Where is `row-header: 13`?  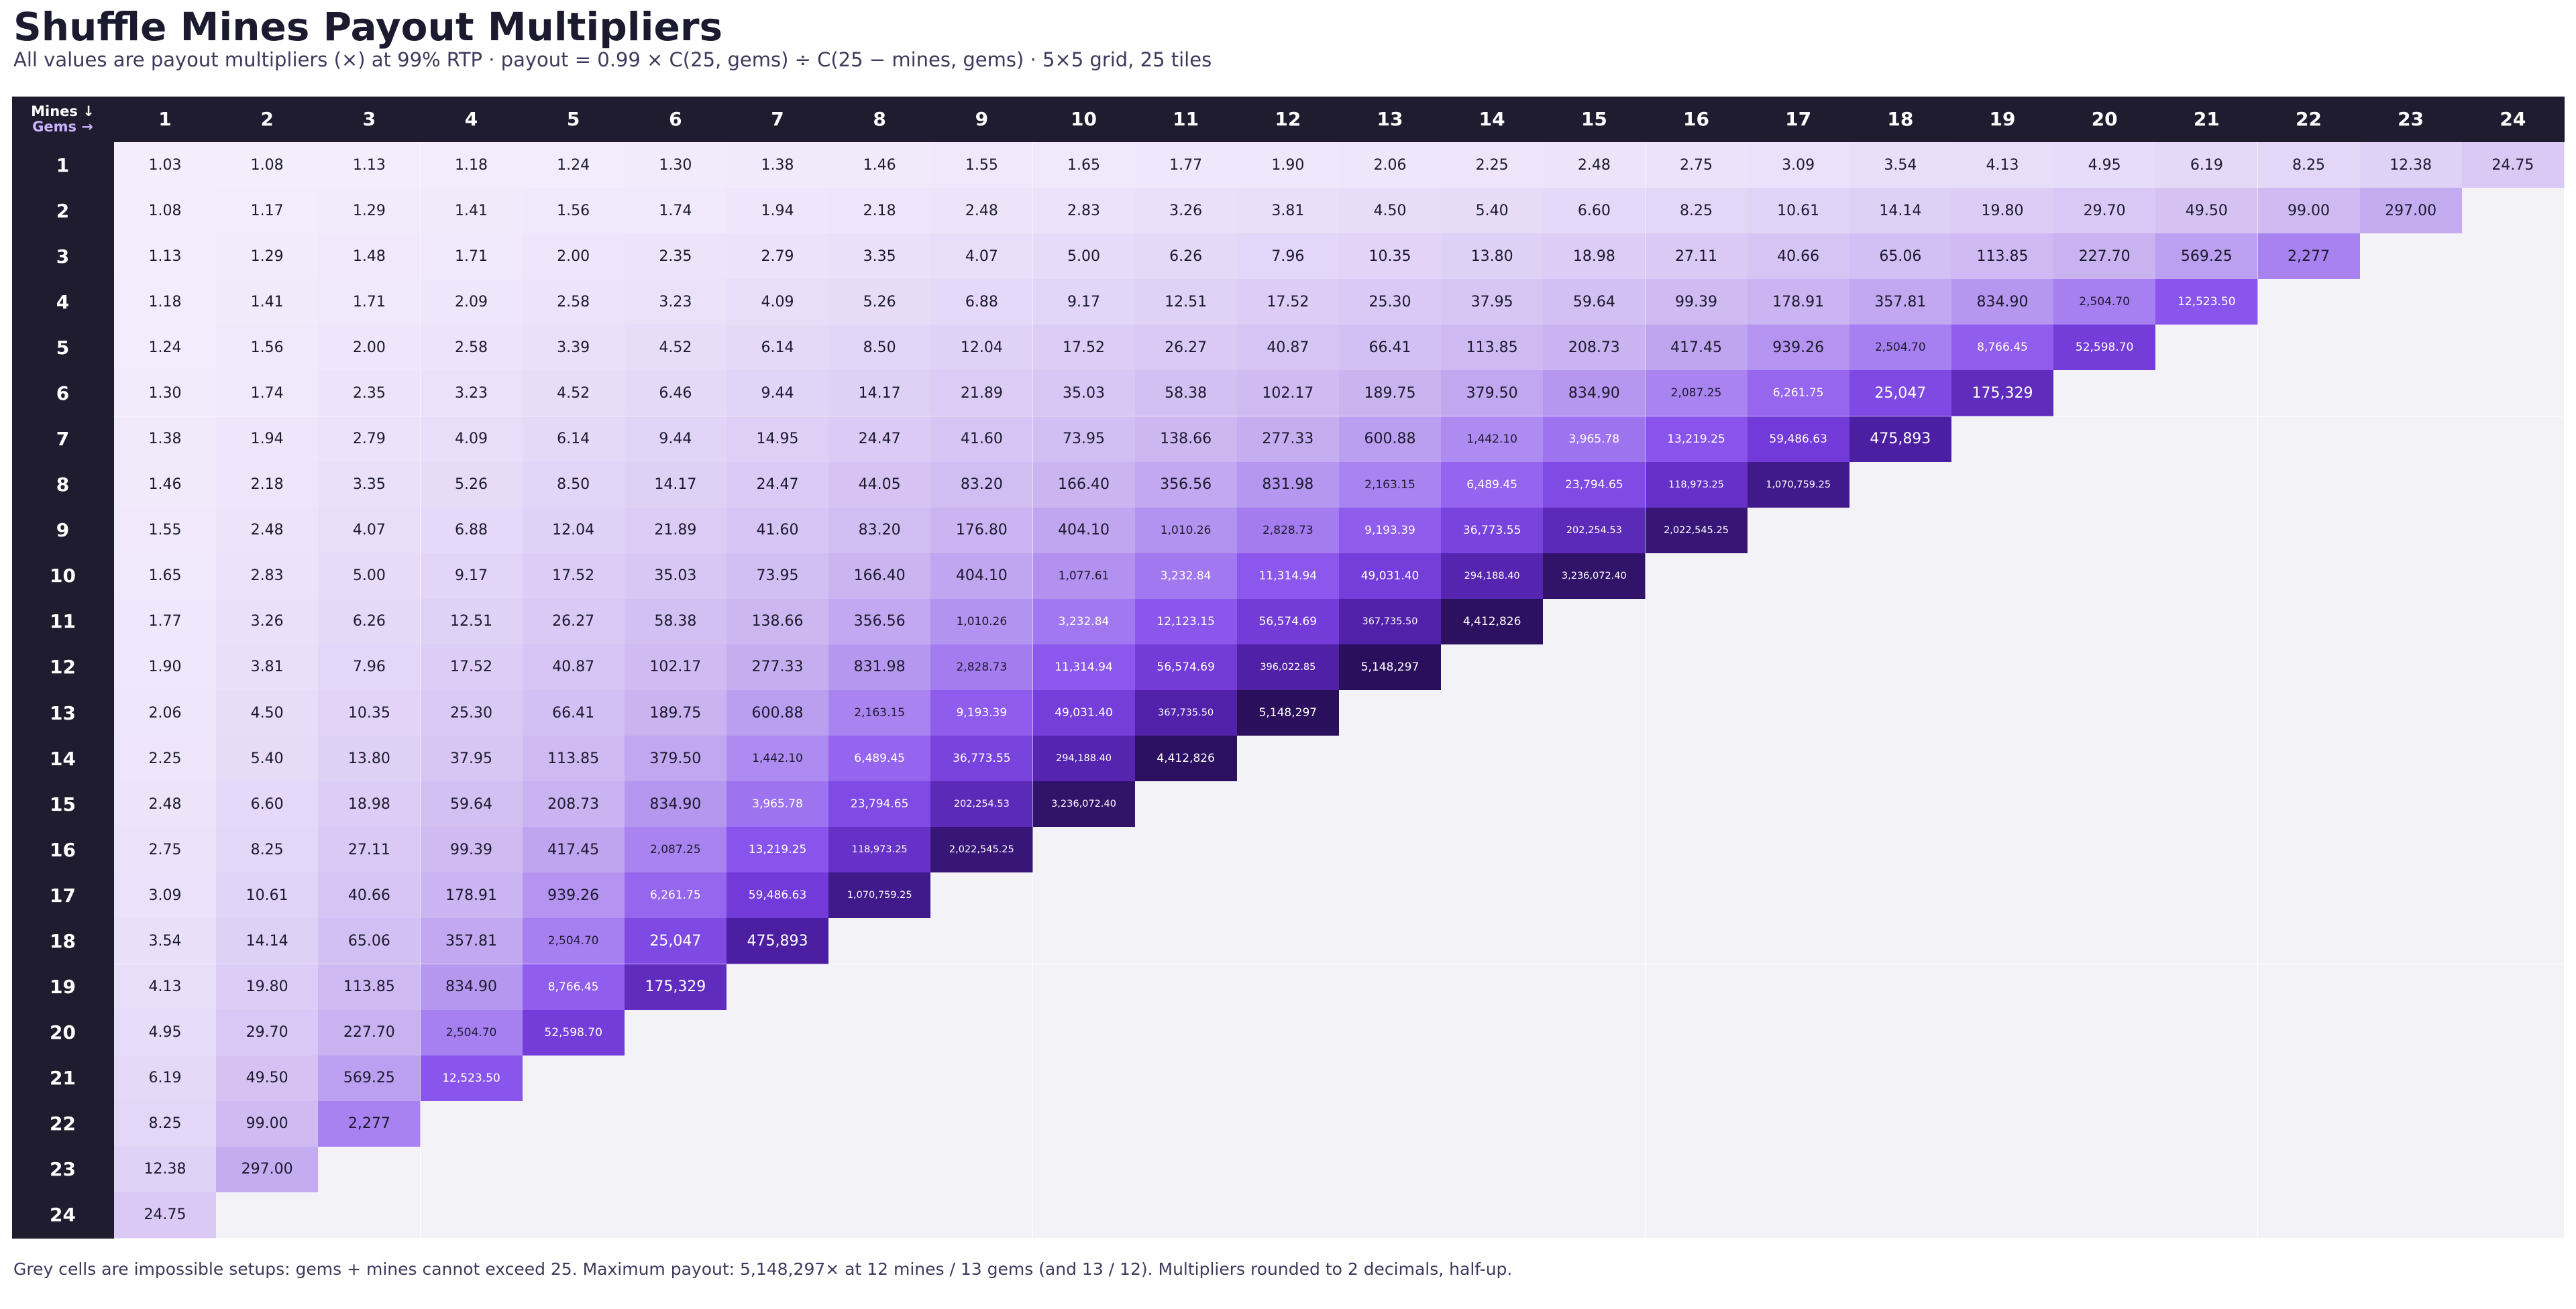
row-header: 13 is located at coordinates (63, 713).